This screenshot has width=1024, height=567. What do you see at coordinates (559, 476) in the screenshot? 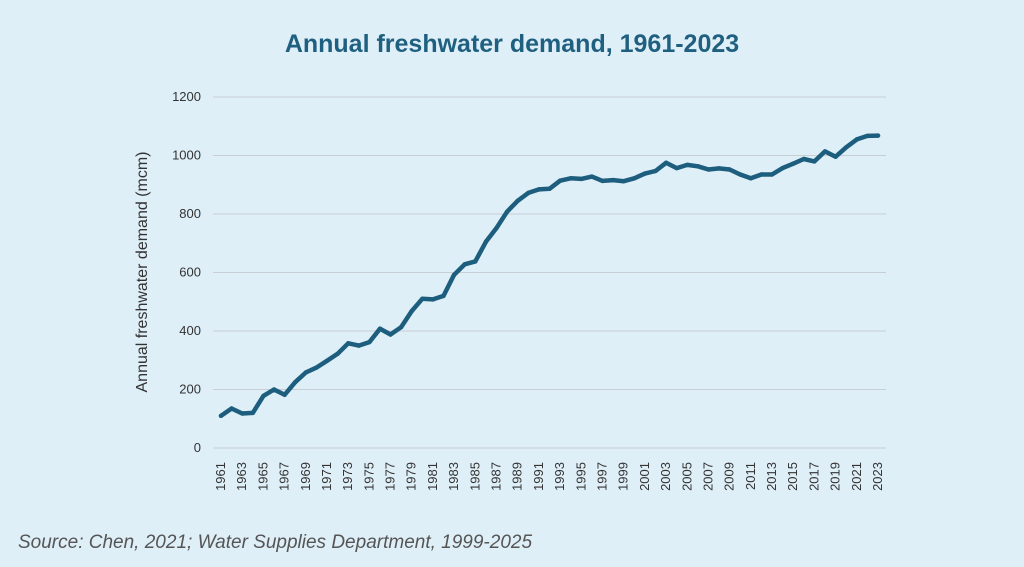
I see `x-tick-label: 1993` at bounding box center [559, 476].